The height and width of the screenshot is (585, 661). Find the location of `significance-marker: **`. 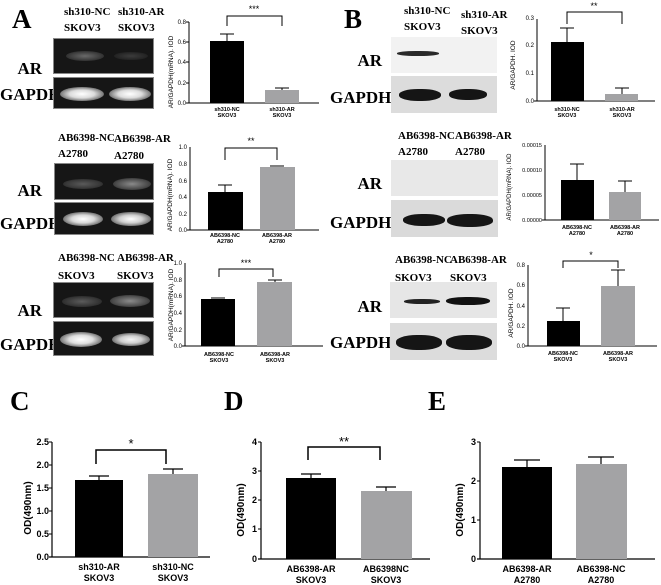

significance-marker: ** is located at coordinates (344, 441).